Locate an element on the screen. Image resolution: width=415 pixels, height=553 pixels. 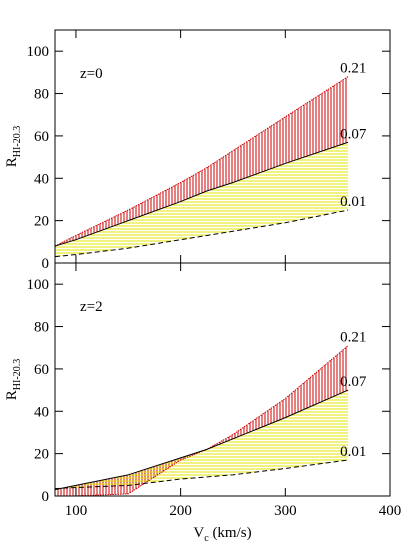
x-axis-label: Vc (km/s) is located at coordinates (222, 534).